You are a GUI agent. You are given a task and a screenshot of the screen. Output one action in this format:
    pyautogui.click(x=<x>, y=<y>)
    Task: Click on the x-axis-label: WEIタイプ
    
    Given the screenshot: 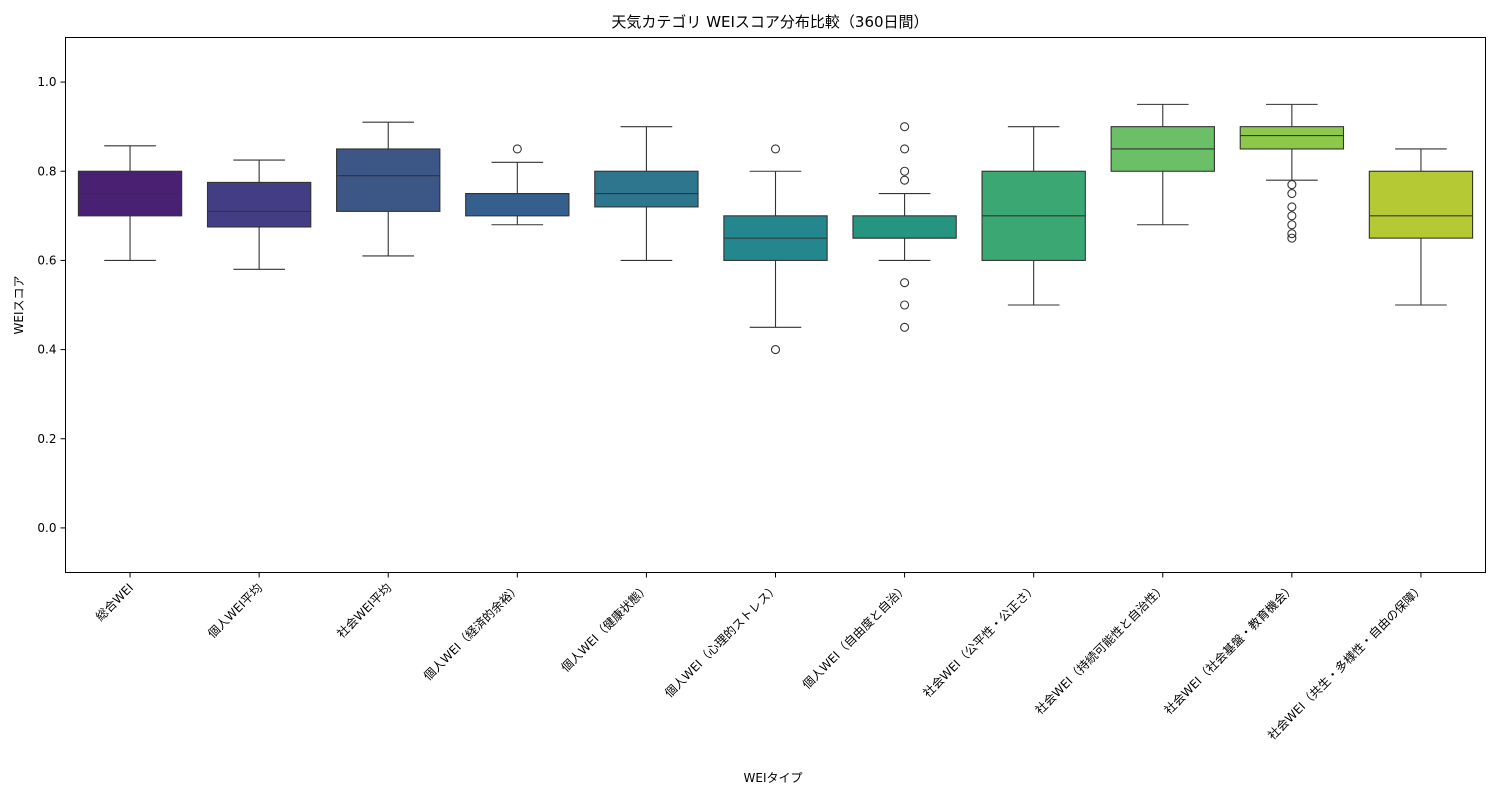 What is the action you would take?
    pyautogui.click(x=773, y=778)
    